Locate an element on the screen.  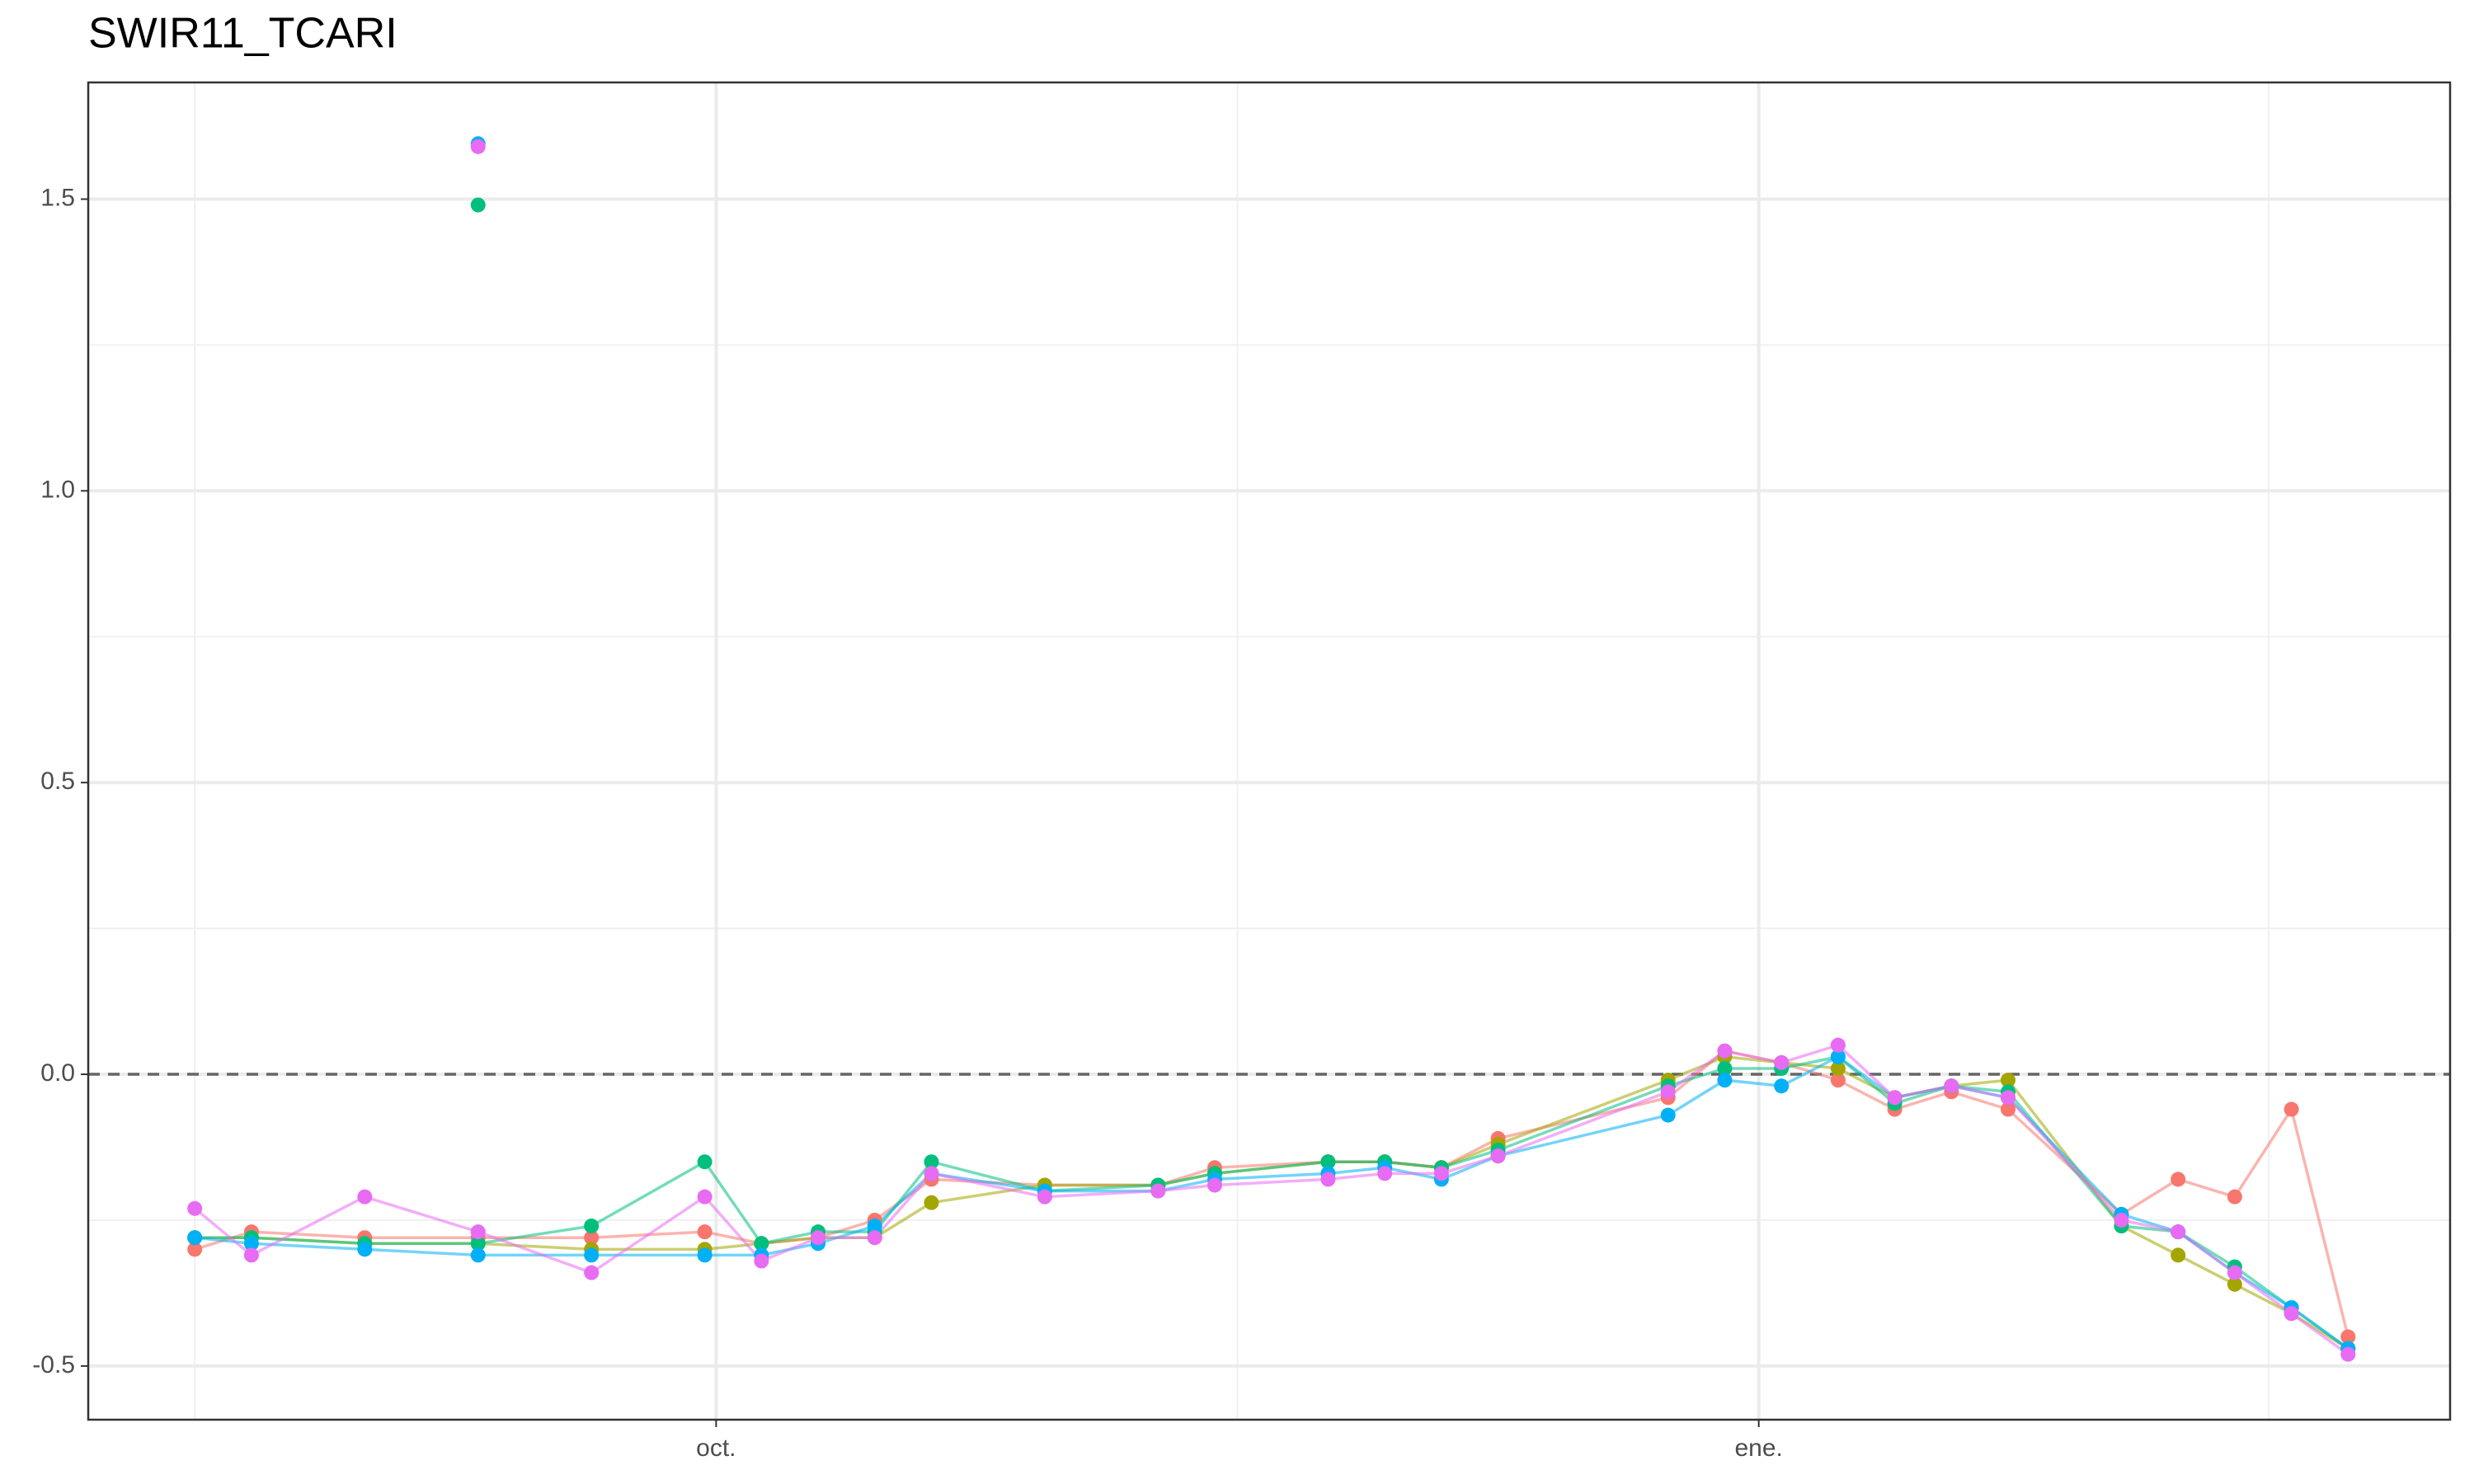
y-tick-label: 1.5 is located at coordinates (57, 197).